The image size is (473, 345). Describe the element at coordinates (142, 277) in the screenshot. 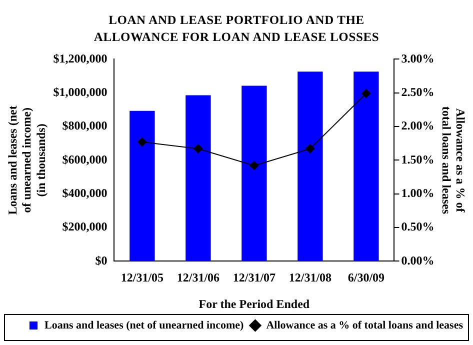

I see `x-tick-label: 12/31/05` at that location.